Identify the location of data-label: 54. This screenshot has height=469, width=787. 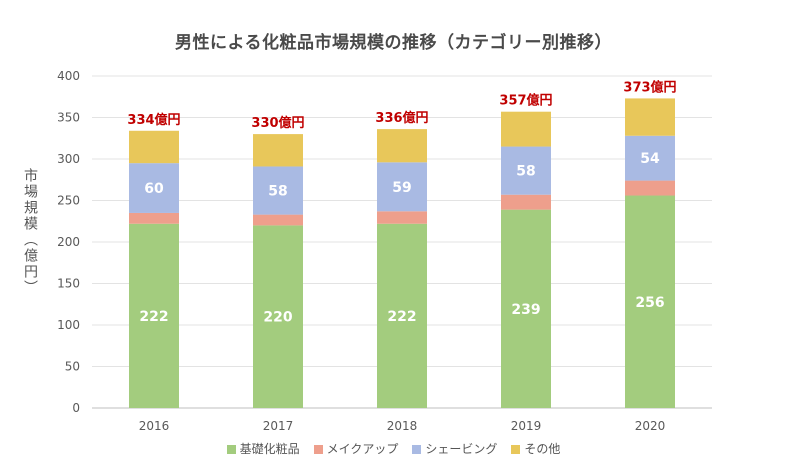
(650, 159).